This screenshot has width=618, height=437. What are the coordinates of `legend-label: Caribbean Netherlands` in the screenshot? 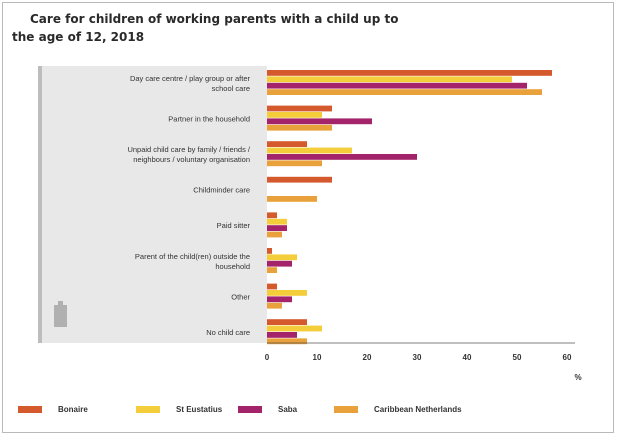 It's located at (418, 409).